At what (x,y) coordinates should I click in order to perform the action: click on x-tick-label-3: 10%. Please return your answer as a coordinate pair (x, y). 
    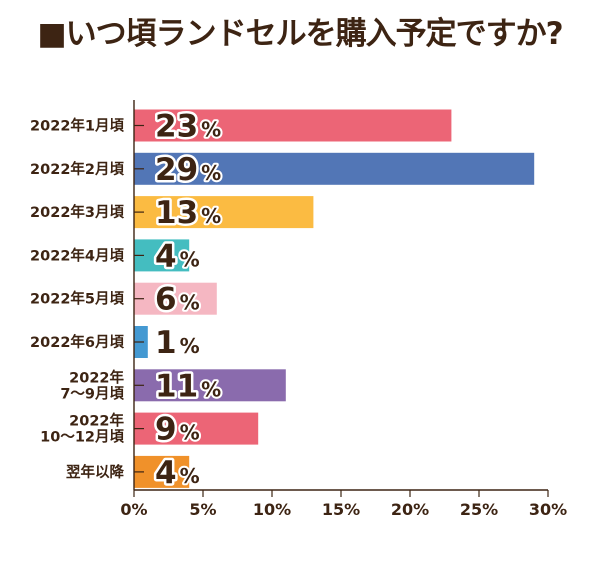
    Looking at the image, I should click on (272, 509).